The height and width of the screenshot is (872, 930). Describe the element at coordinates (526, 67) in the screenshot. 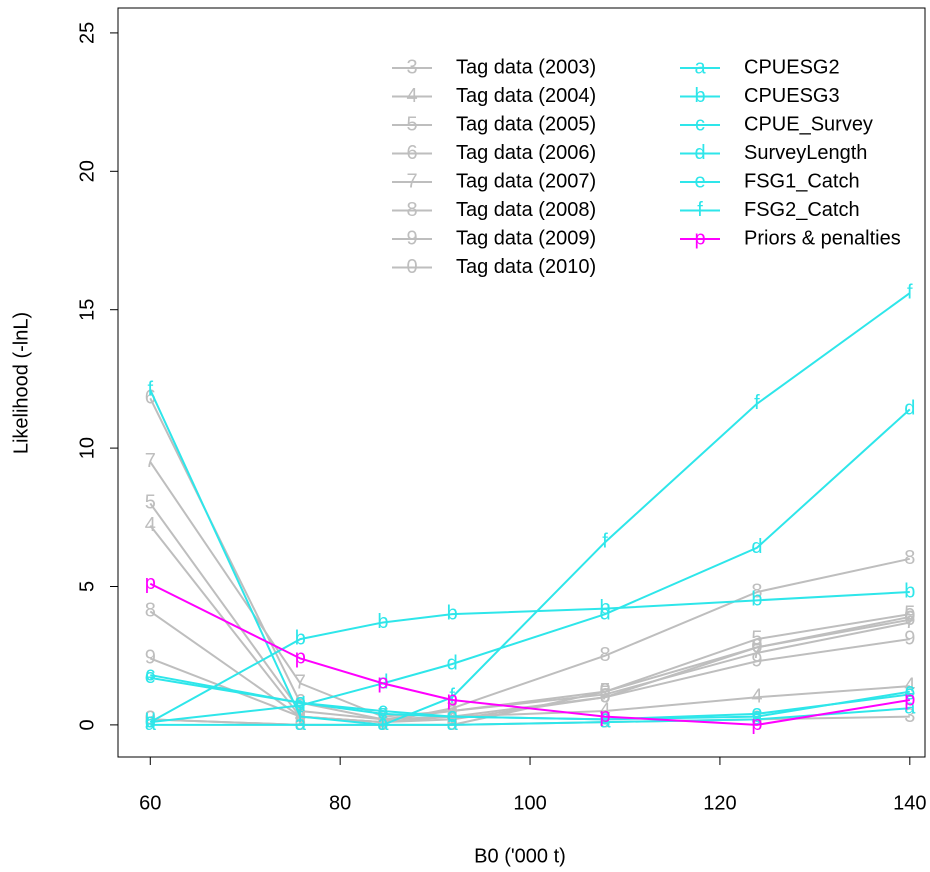

I see `legend-label: Tag data (2003)` at that location.